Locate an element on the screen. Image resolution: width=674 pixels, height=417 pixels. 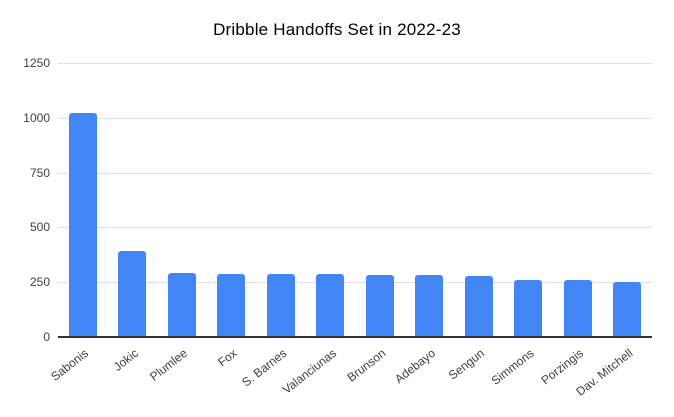
bar-valanciunas is located at coordinates (330, 305).